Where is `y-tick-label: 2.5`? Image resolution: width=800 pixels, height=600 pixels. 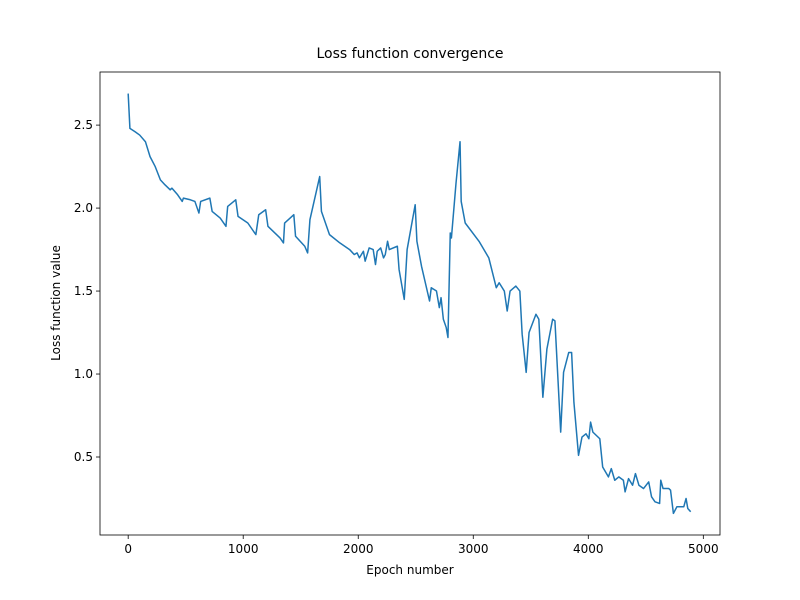 y-tick-label: 2.5 is located at coordinates (83, 125).